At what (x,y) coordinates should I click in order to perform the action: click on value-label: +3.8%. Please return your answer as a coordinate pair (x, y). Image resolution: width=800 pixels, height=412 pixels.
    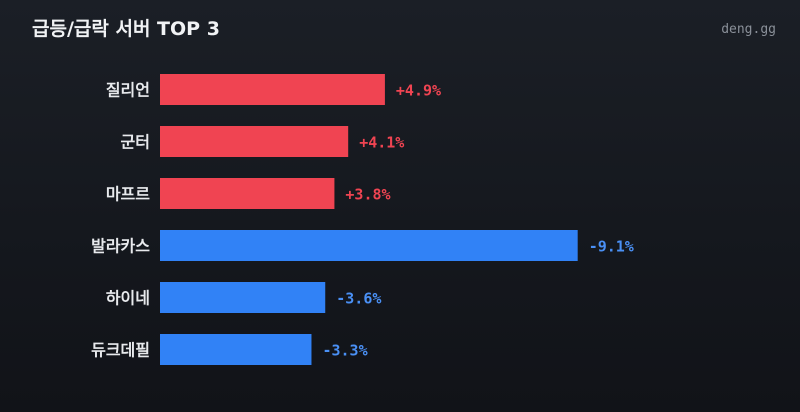
    Looking at the image, I should click on (367, 195).